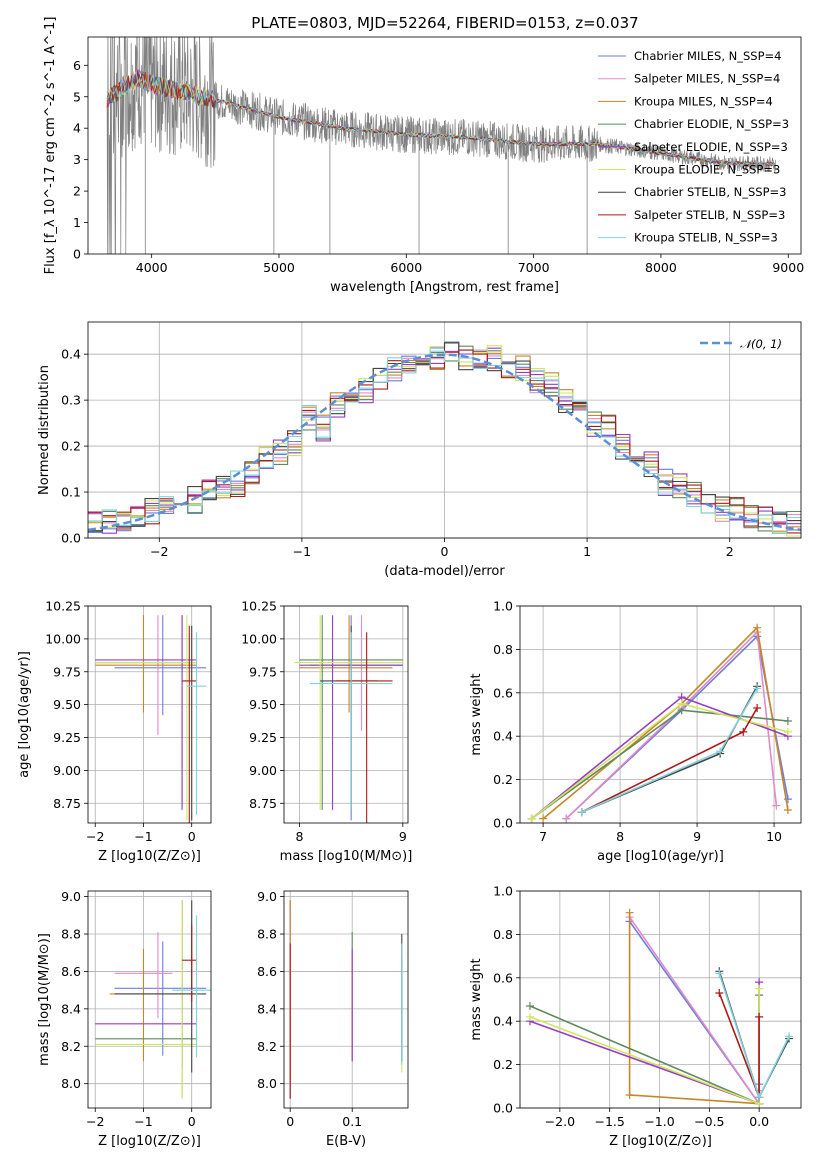 The image size is (819, 1170). I want to click on y-tick-label: 5, so click(77, 96).